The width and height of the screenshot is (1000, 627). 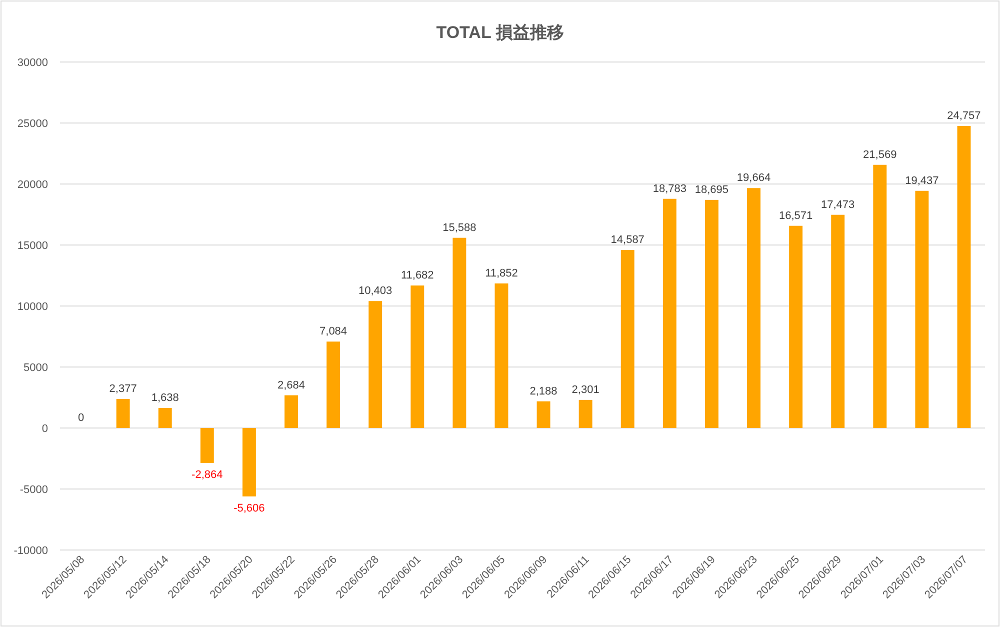 What do you see at coordinates (32, 124) in the screenshot?
I see `y-tick-label: 25000` at bounding box center [32, 124].